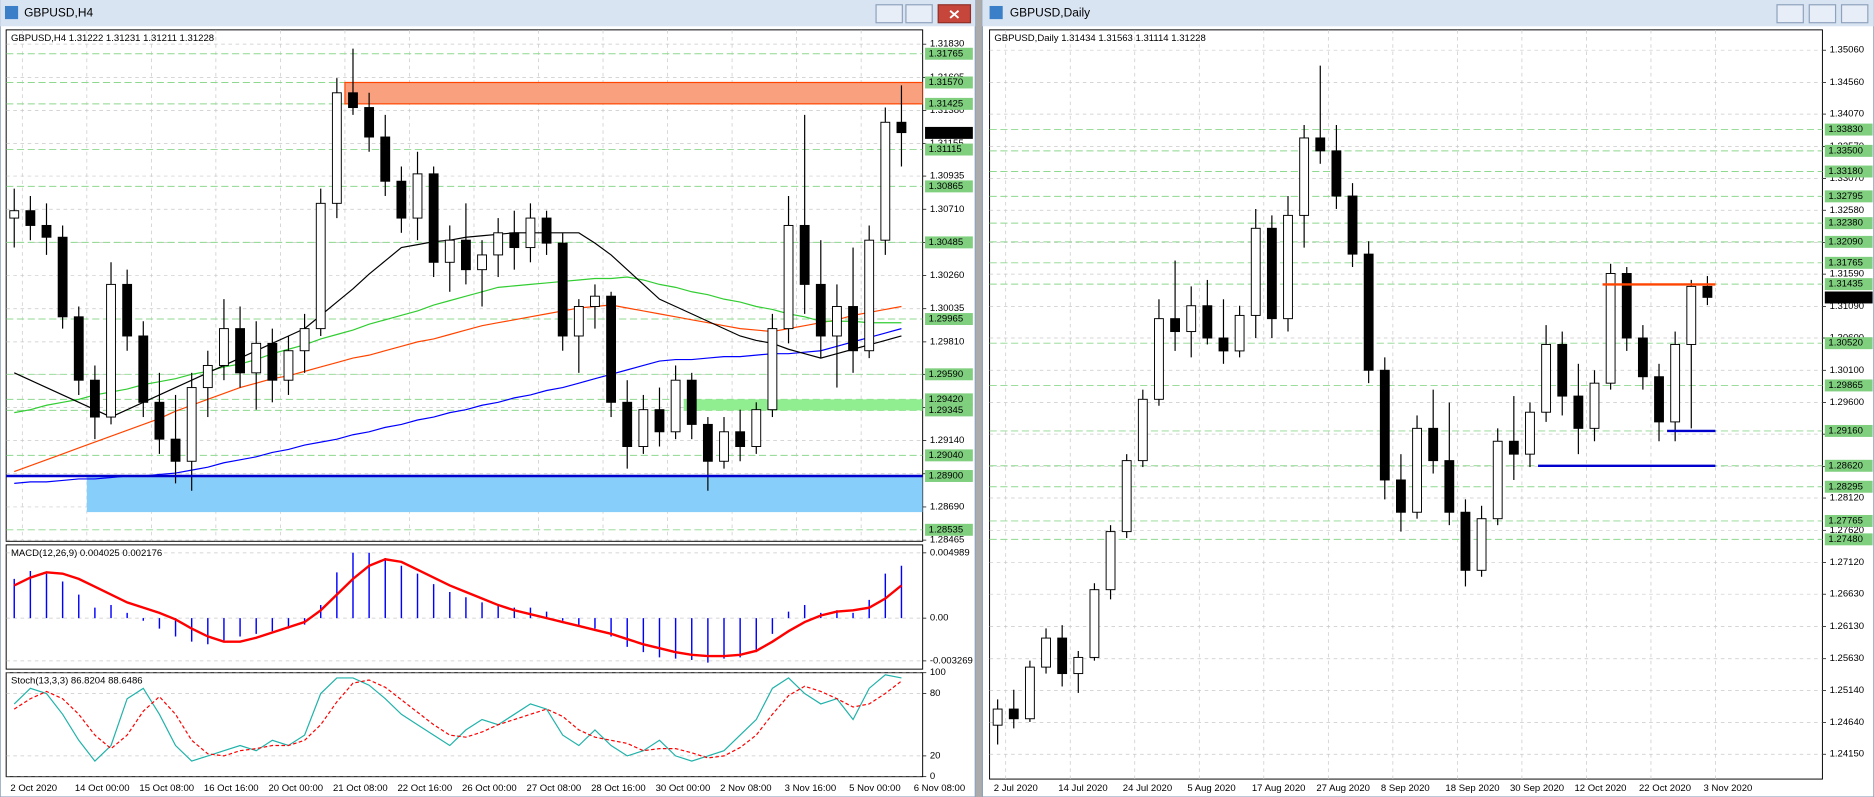  What do you see at coordinates (946, 410) in the screenshot?
I see `level-label: 1.29345` at bounding box center [946, 410].